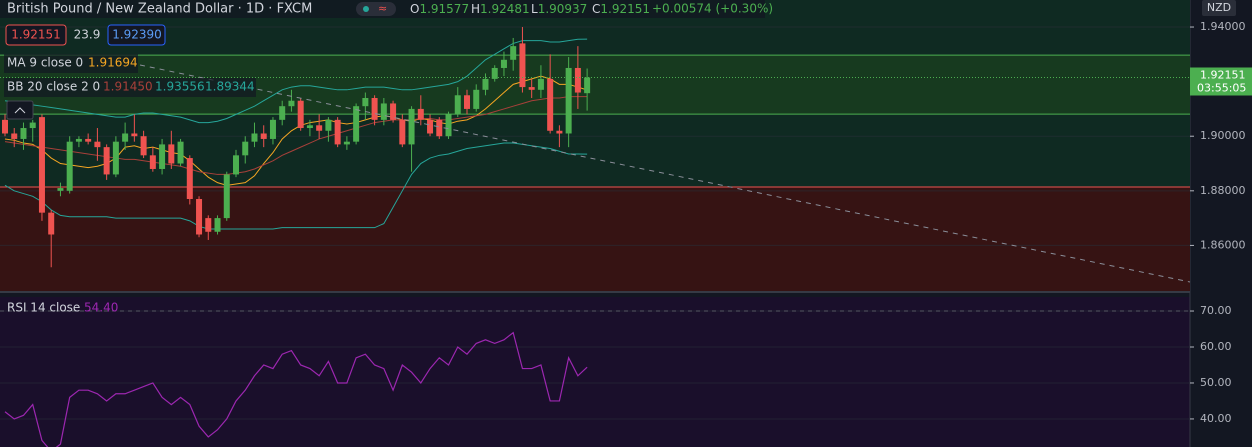  I want to click on status-icon: ≈, so click(382, 8).